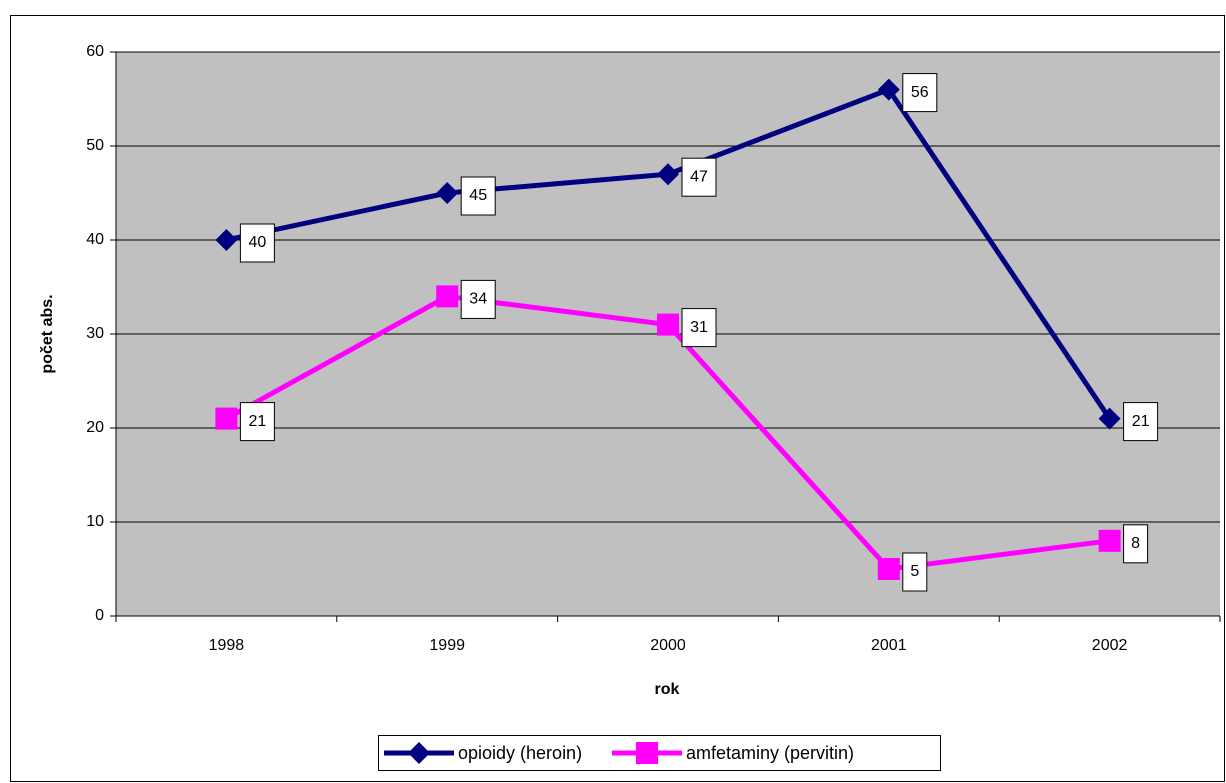  Describe the element at coordinates (227, 645) in the screenshot. I see `x-tick-label: 1998` at that location.